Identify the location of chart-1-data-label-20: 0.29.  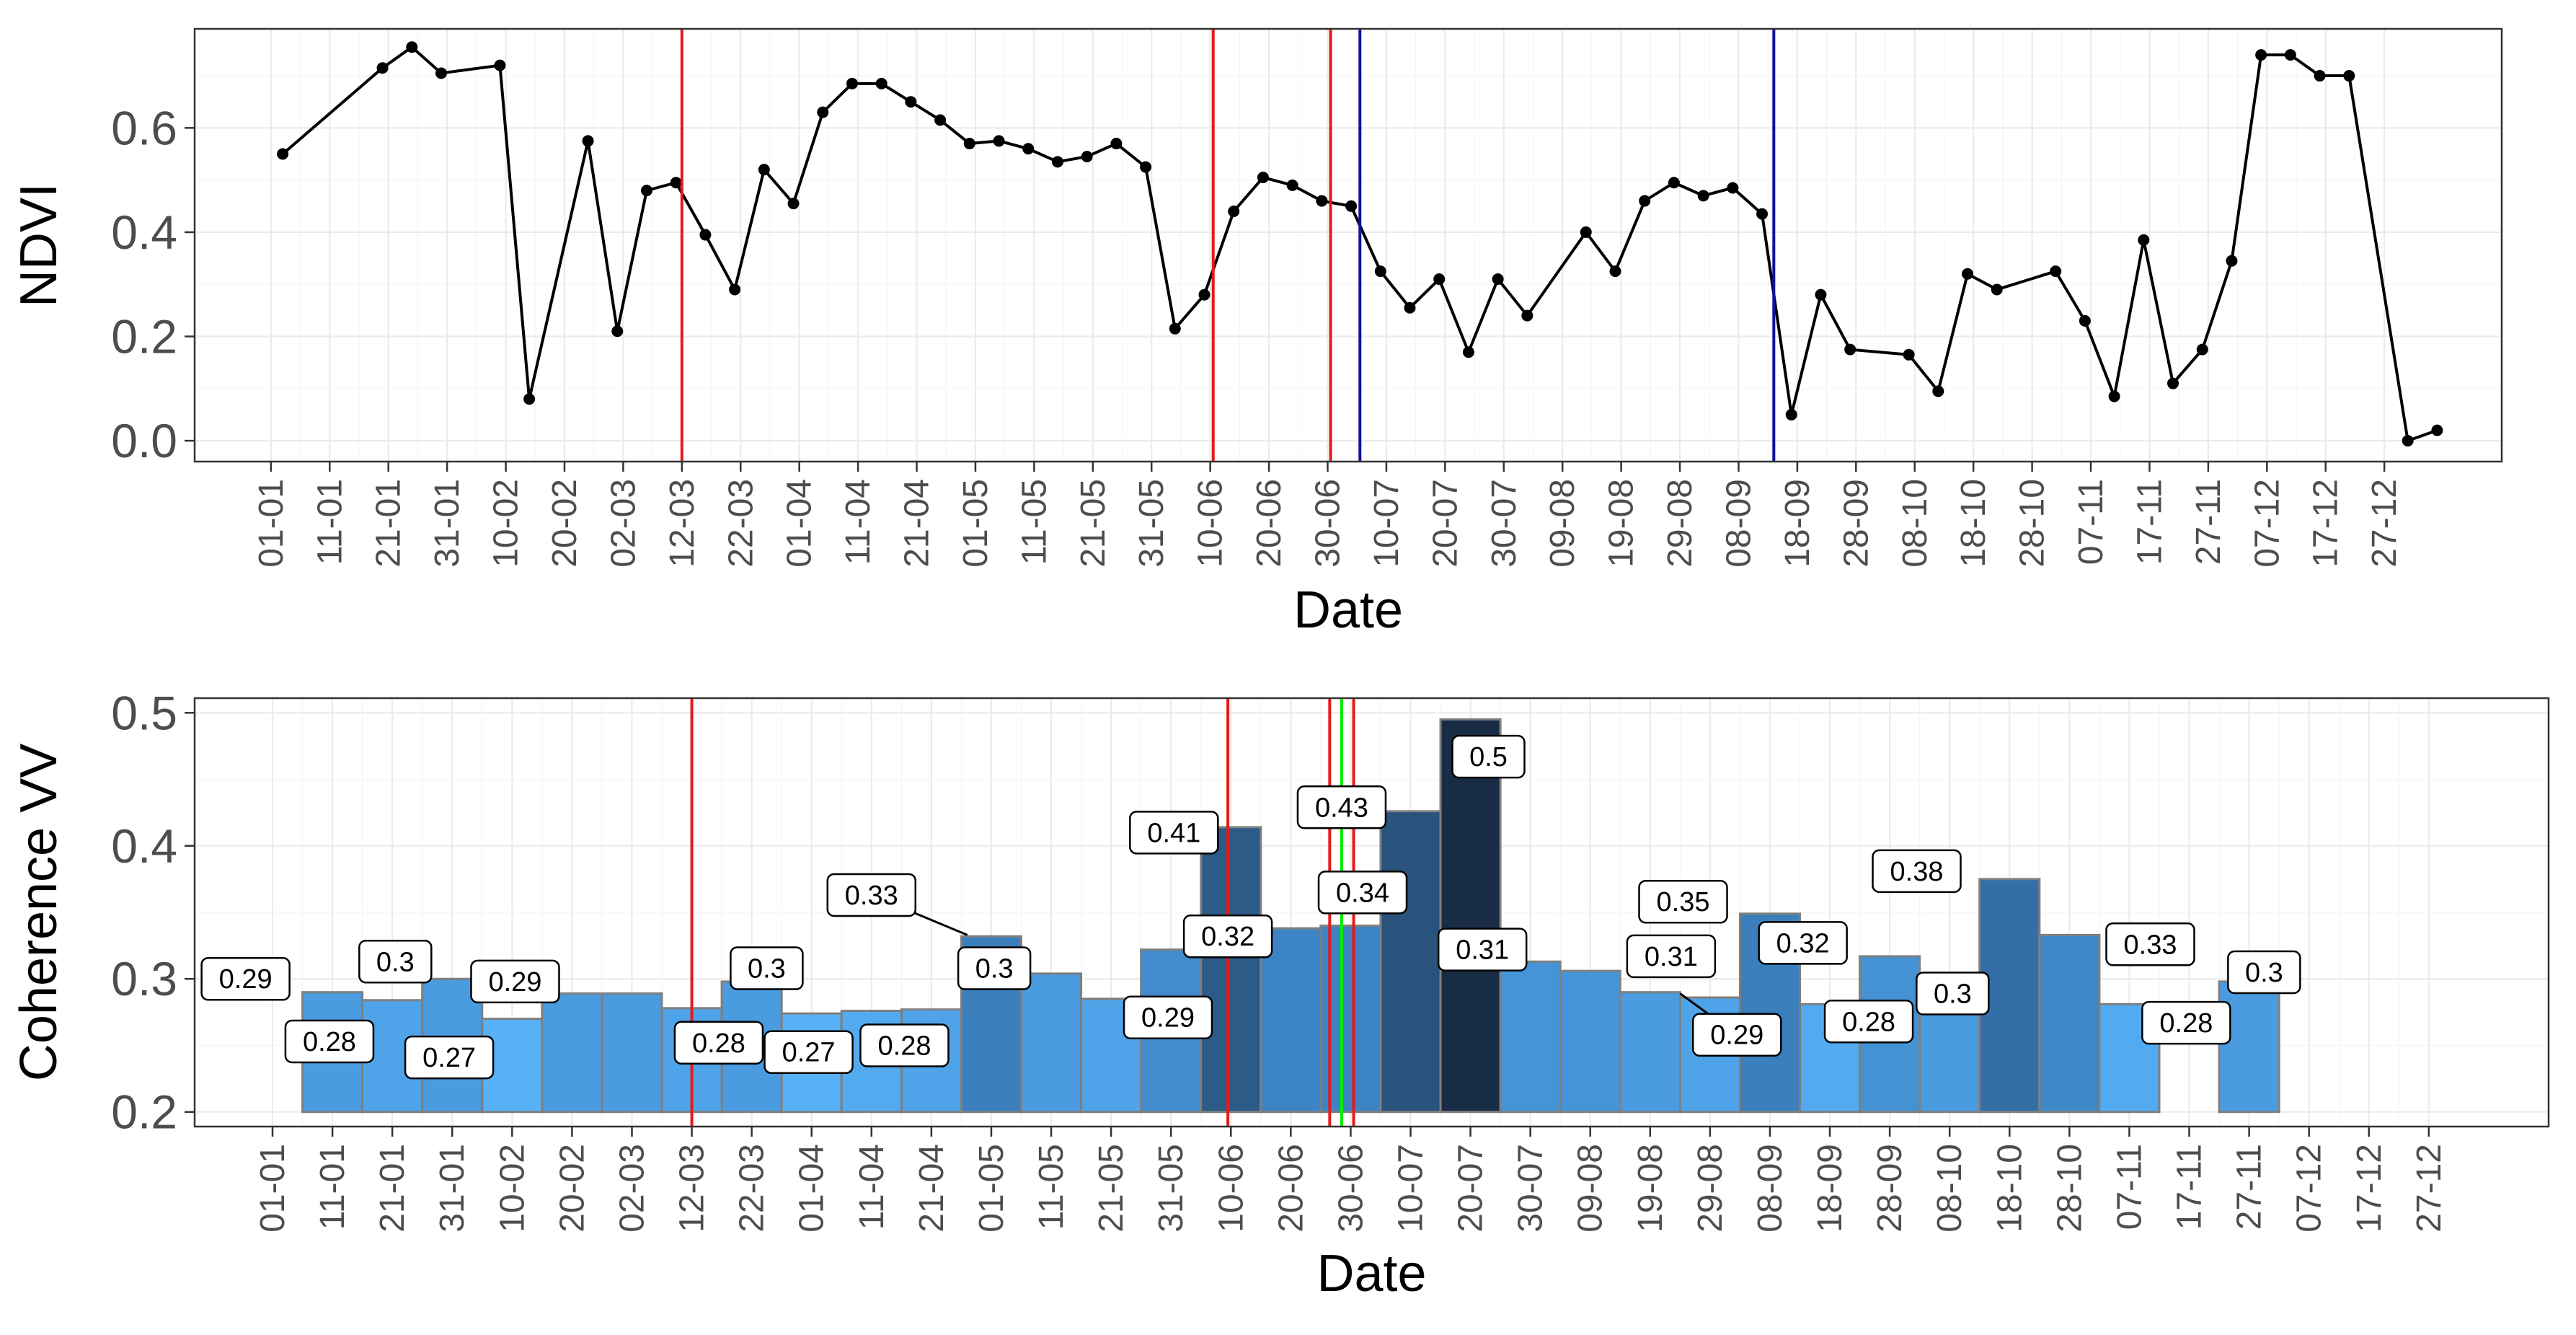
(1736, 1036).